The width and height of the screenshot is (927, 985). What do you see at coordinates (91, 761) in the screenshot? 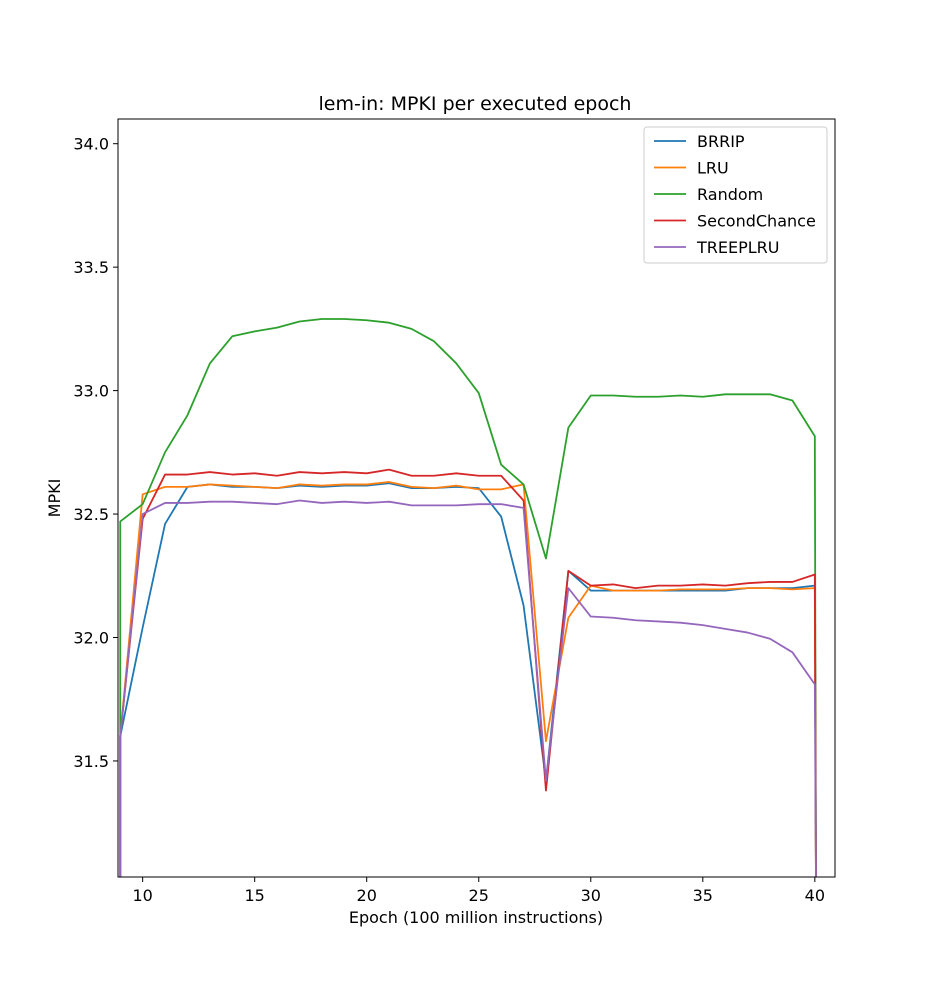
I see `y-tick-label: 31.5` at bounding box center [91, 761].